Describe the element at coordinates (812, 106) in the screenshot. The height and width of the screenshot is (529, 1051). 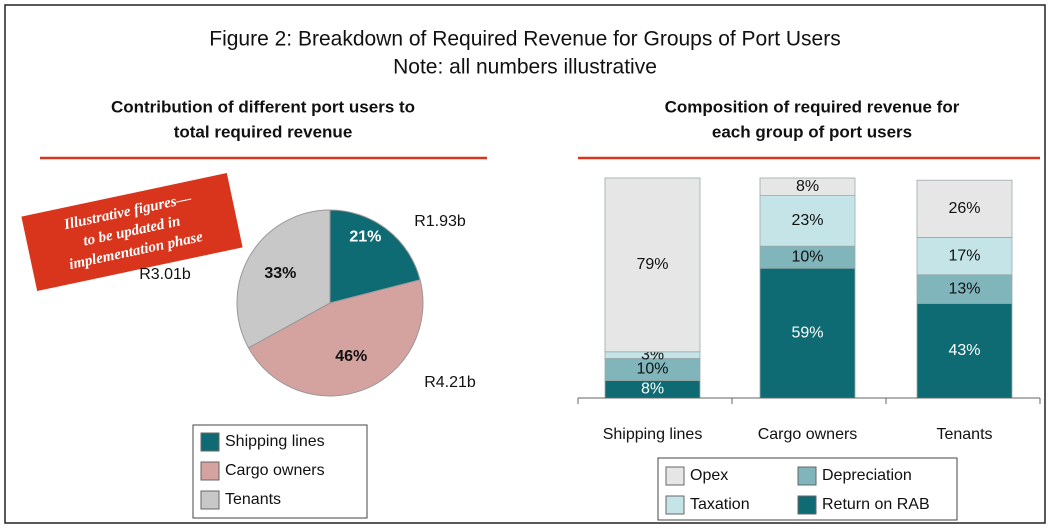
I see `bar-title: Composition of required revenue for` at that location.